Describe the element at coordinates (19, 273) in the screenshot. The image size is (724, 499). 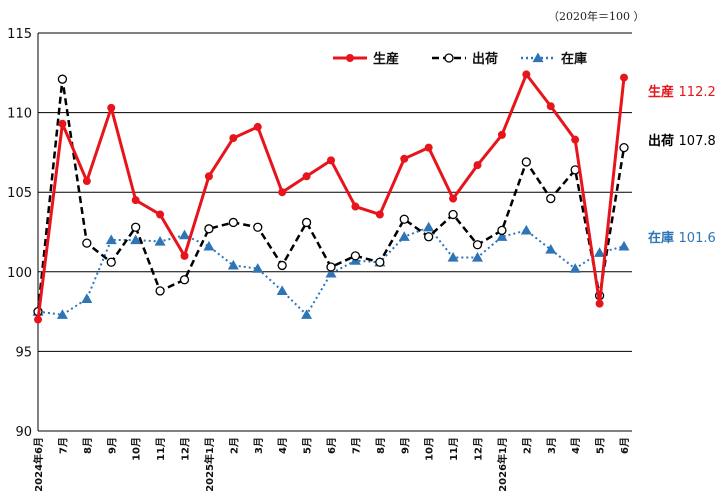
I see `y-tick-label: 100` at that location.